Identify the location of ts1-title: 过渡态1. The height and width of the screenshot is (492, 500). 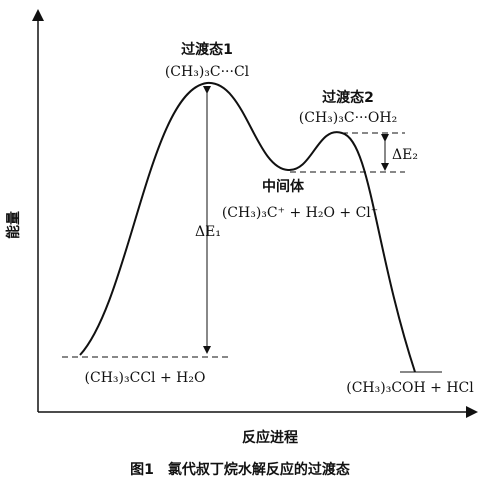
(207, 49).